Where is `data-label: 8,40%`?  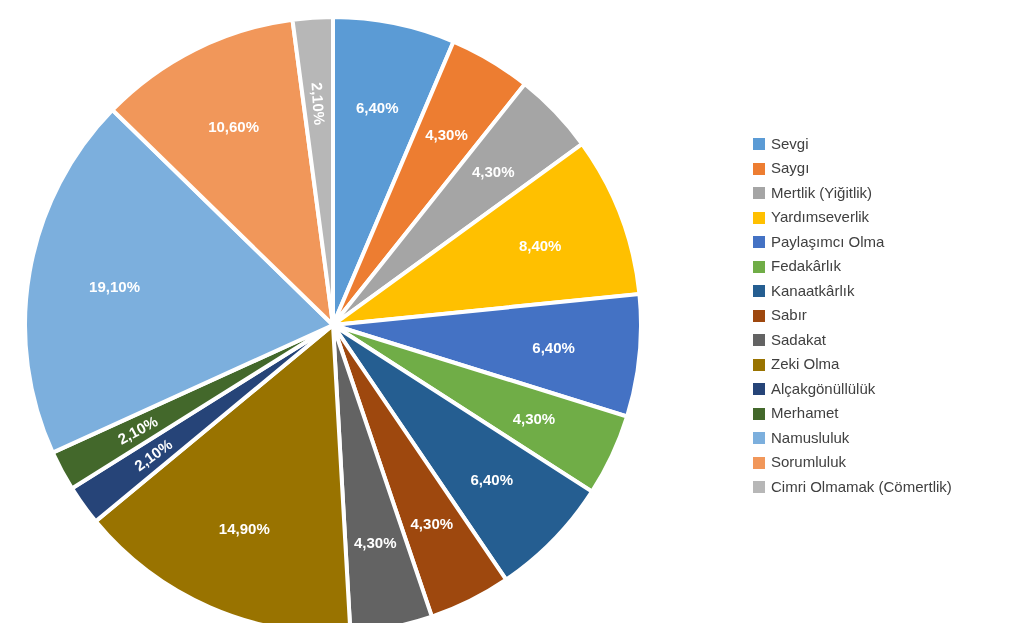
data-label: 8,40% is located at coordinates (540, 246).